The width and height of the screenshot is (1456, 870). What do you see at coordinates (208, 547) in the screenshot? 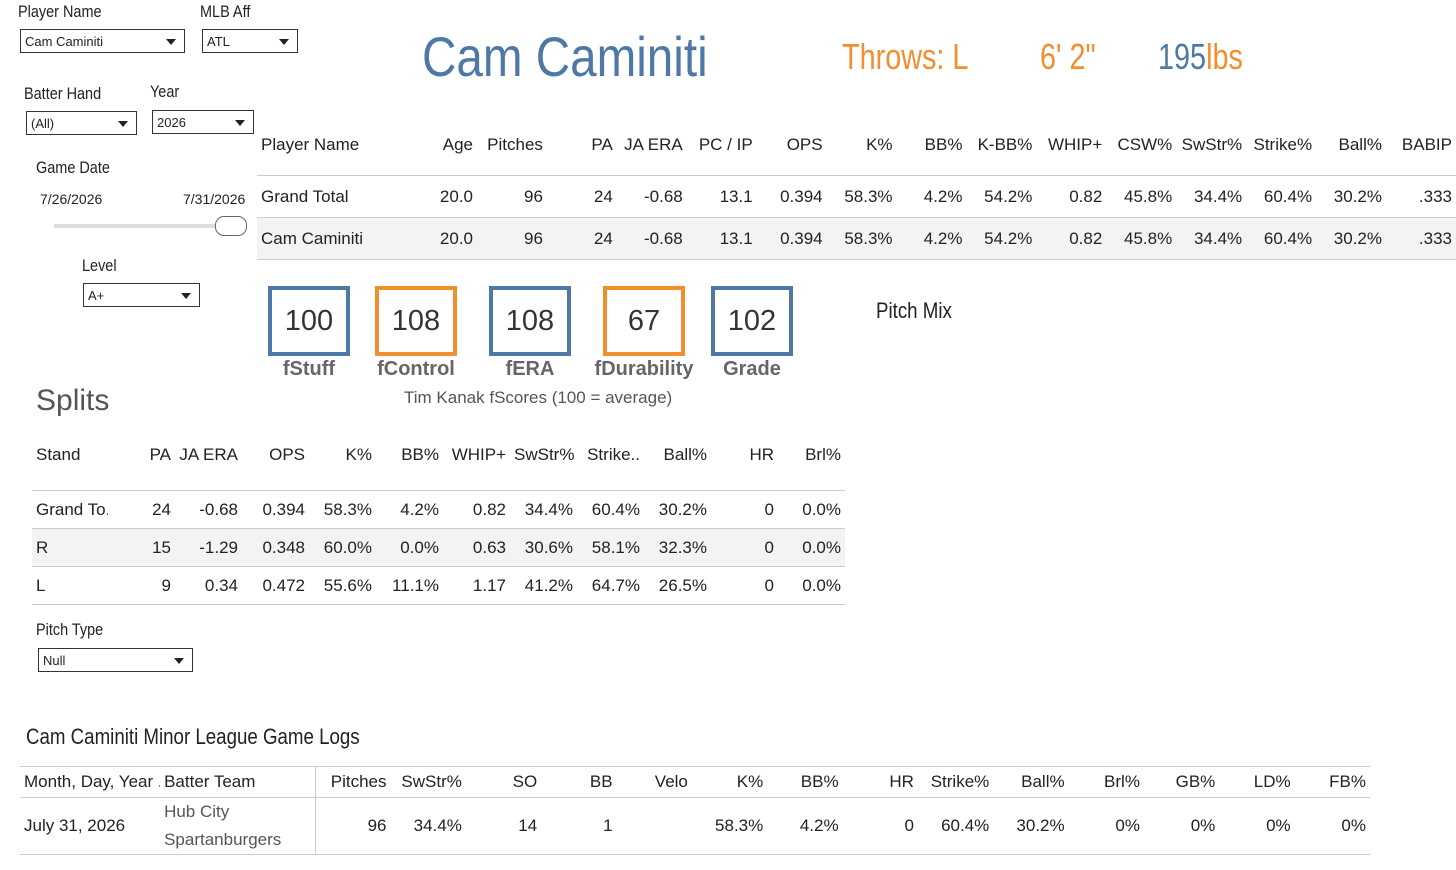
I see `table-cell: -1.29` at bounding box center [208, 547].